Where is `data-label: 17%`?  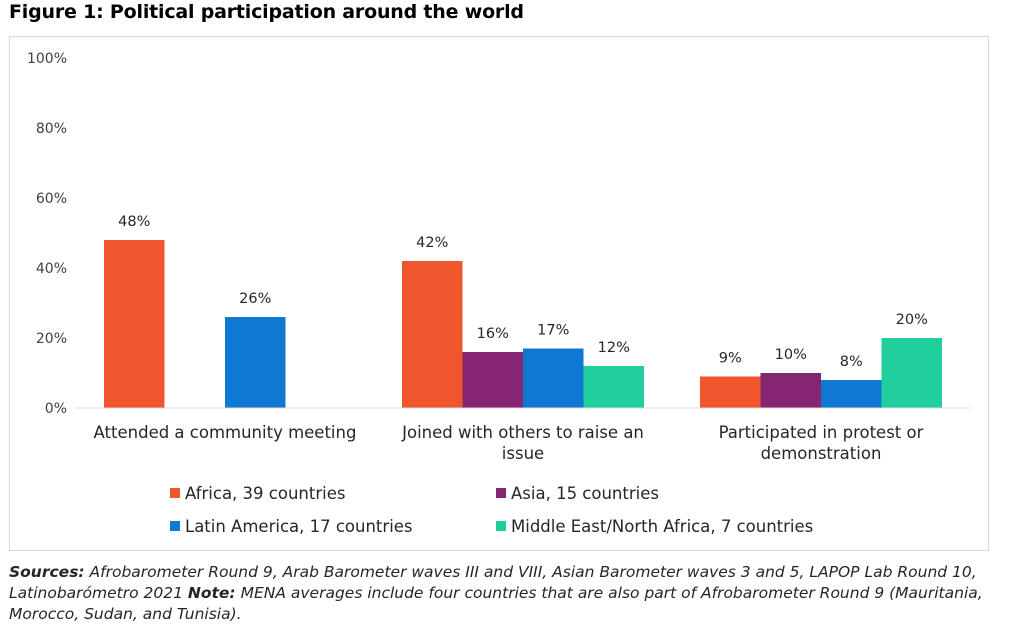
data-label: 17% is located at coordinates (553, 331).